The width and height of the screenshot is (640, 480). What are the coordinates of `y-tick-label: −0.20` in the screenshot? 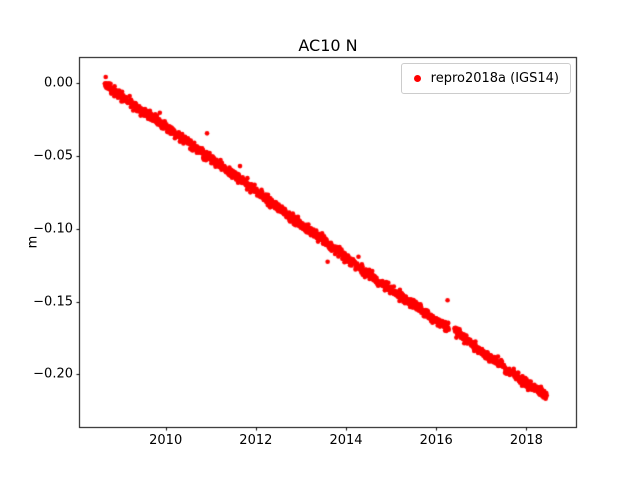 It's located at (53, 374).